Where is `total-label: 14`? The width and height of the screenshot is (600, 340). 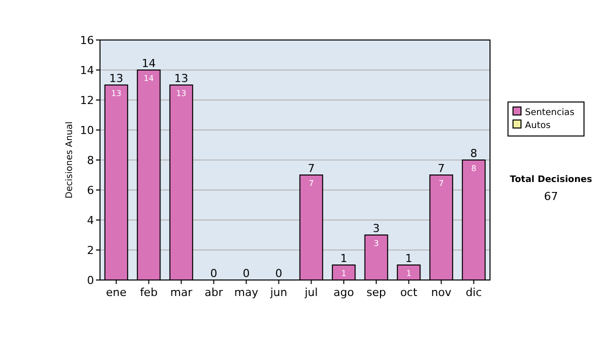
total-label: 14 is located at coordinates (149, 63).